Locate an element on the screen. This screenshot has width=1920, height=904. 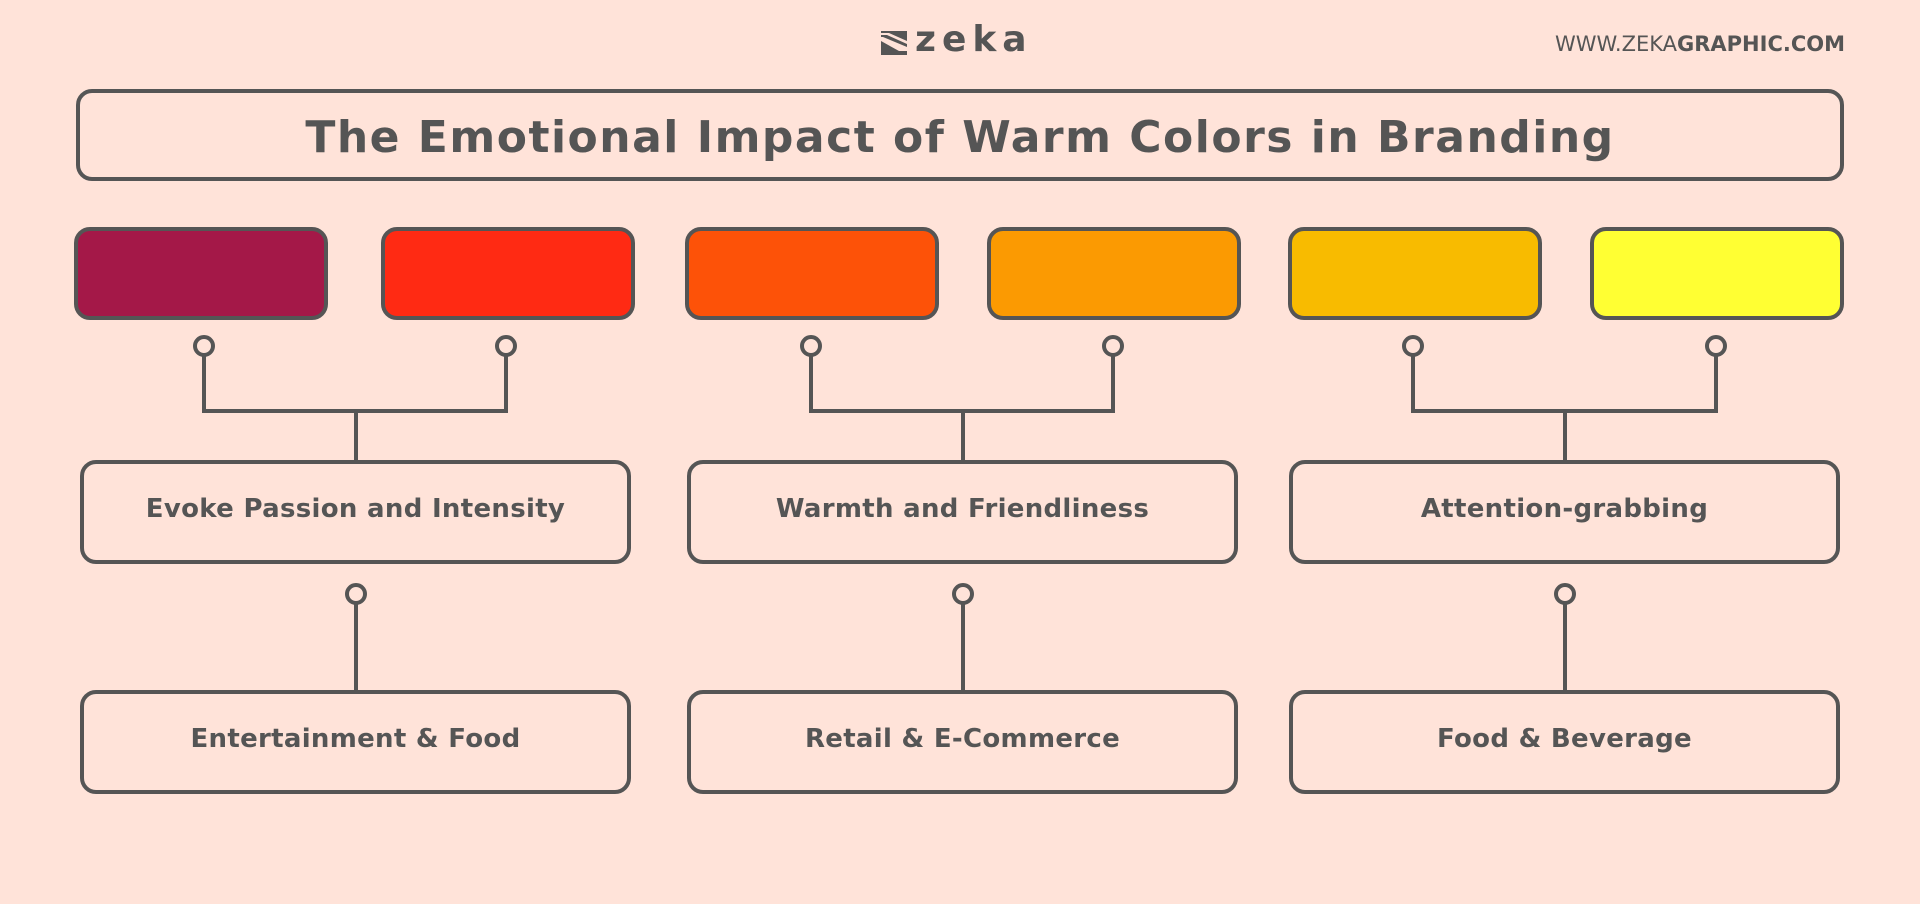
zeka-logo-mark-icon is located at coordinates (894, 43).